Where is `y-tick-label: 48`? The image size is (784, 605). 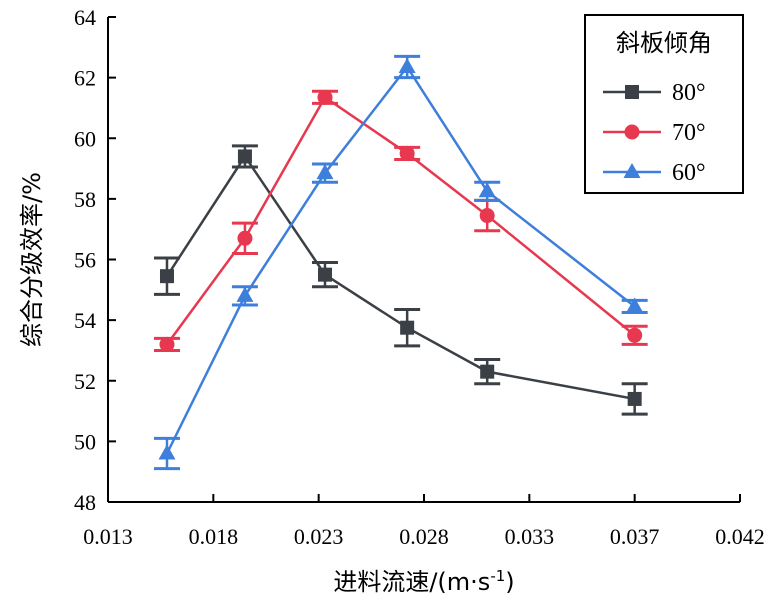 y-tick-label: 48 is located at coordinates (85, 502).